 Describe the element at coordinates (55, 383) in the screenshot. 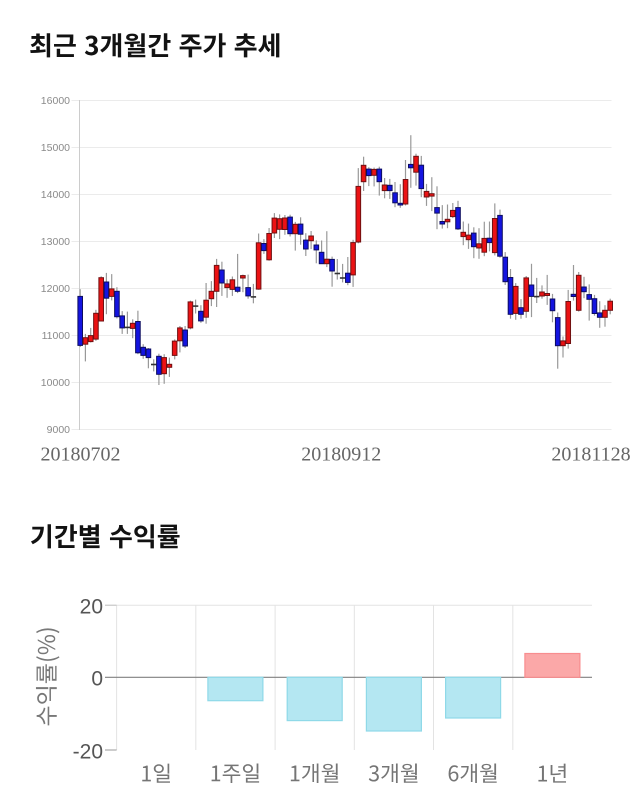

I see `svg-text: 10000` at that location.